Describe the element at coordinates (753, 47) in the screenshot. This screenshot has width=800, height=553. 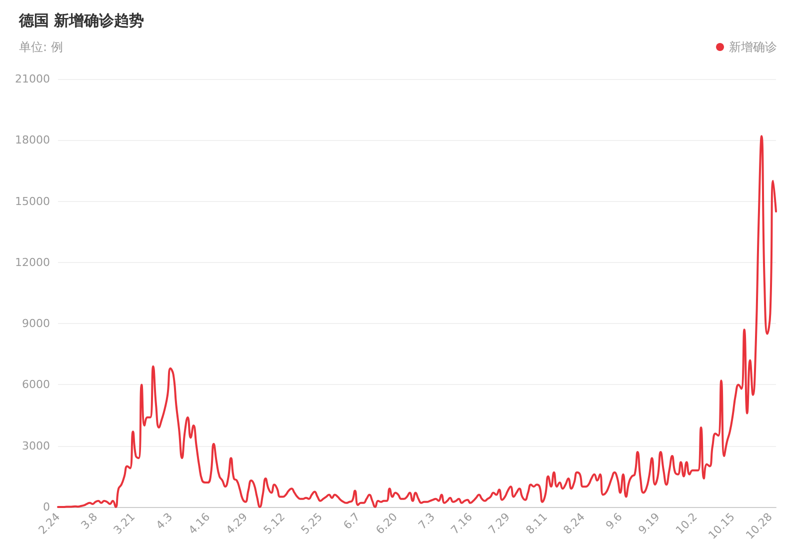
I see `legend-label: 新增确诊` at that location.